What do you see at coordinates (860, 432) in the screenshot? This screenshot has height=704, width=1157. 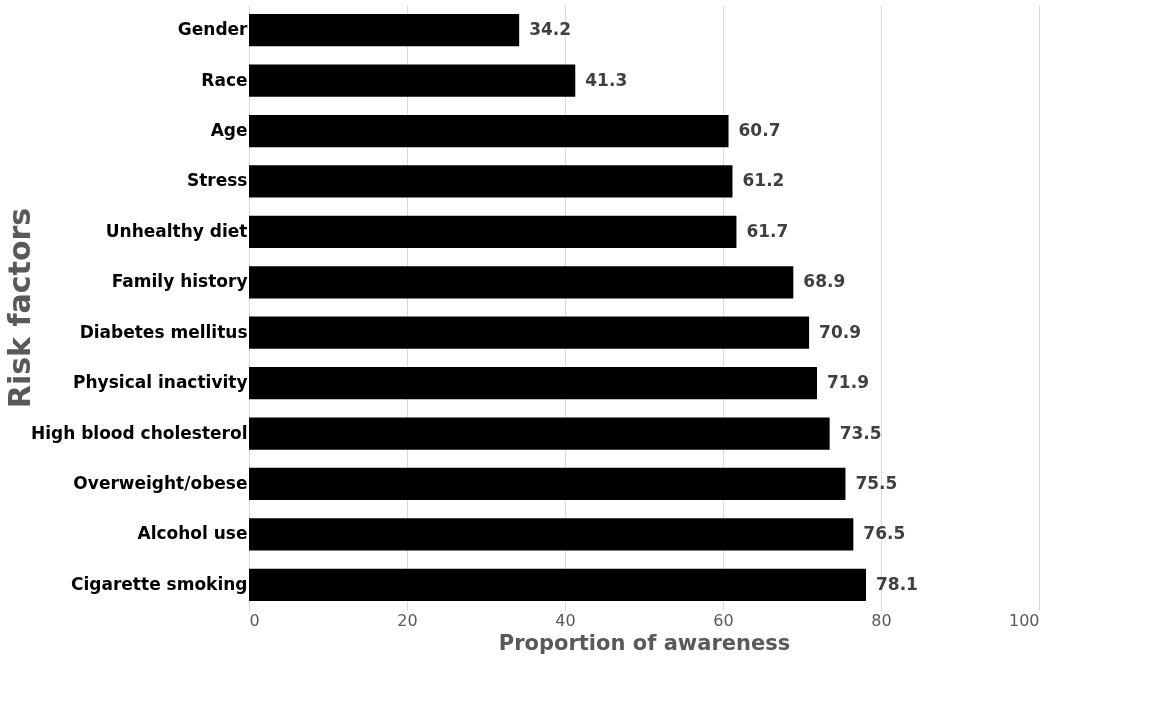 I see `data-label: 73.5` at bounding box center [860, 432].